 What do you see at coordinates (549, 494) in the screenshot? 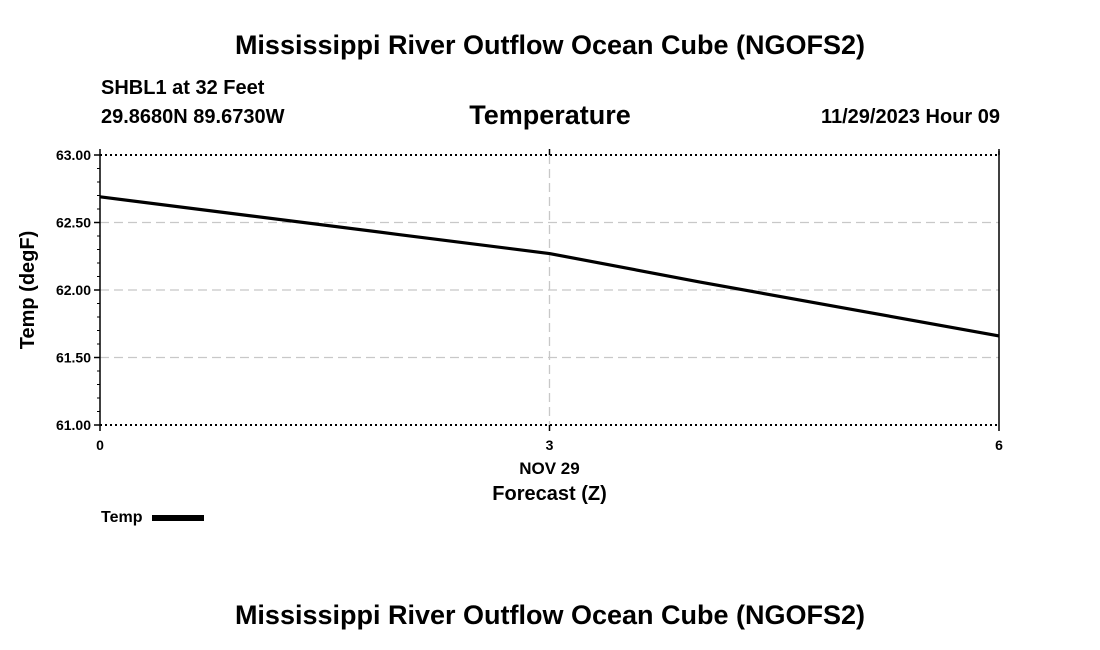
I see `x-axis-label: Forecast (Z)` at bounding box center [549, 494].